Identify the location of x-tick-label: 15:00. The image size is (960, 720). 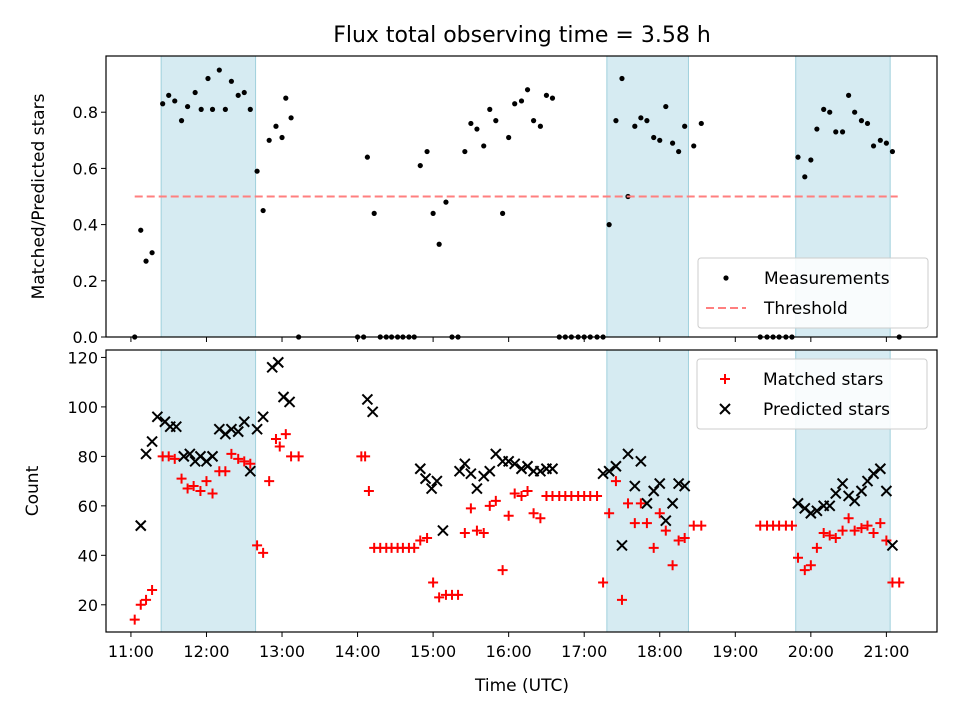
(433, 651).